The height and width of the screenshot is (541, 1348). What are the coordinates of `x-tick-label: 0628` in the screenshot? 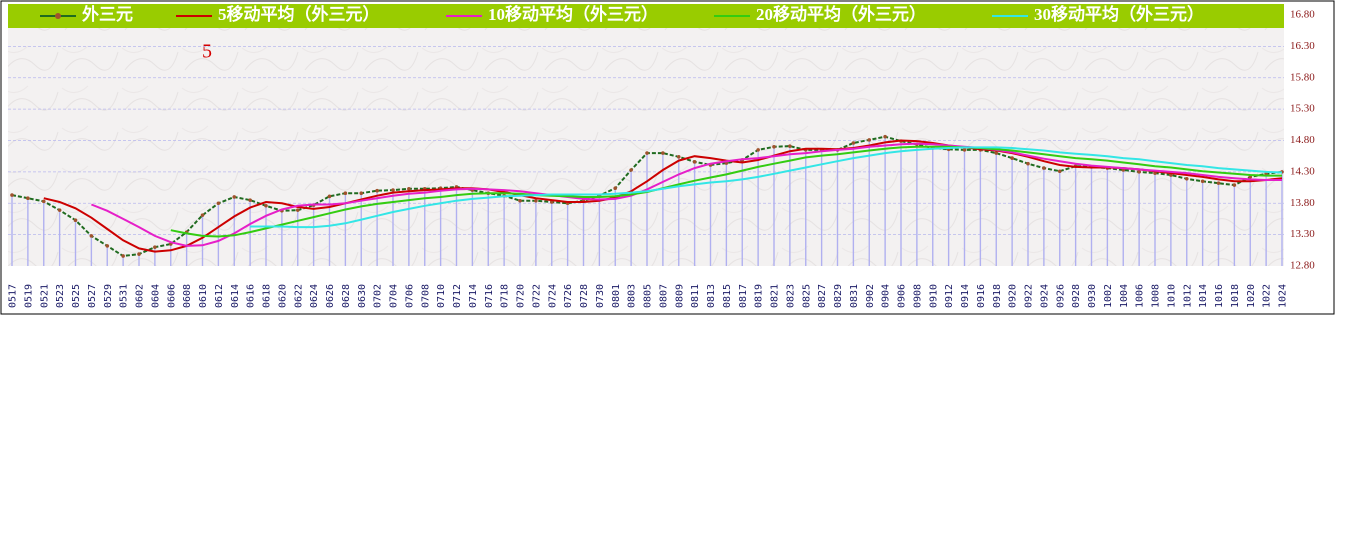 It's located at (346, 296).